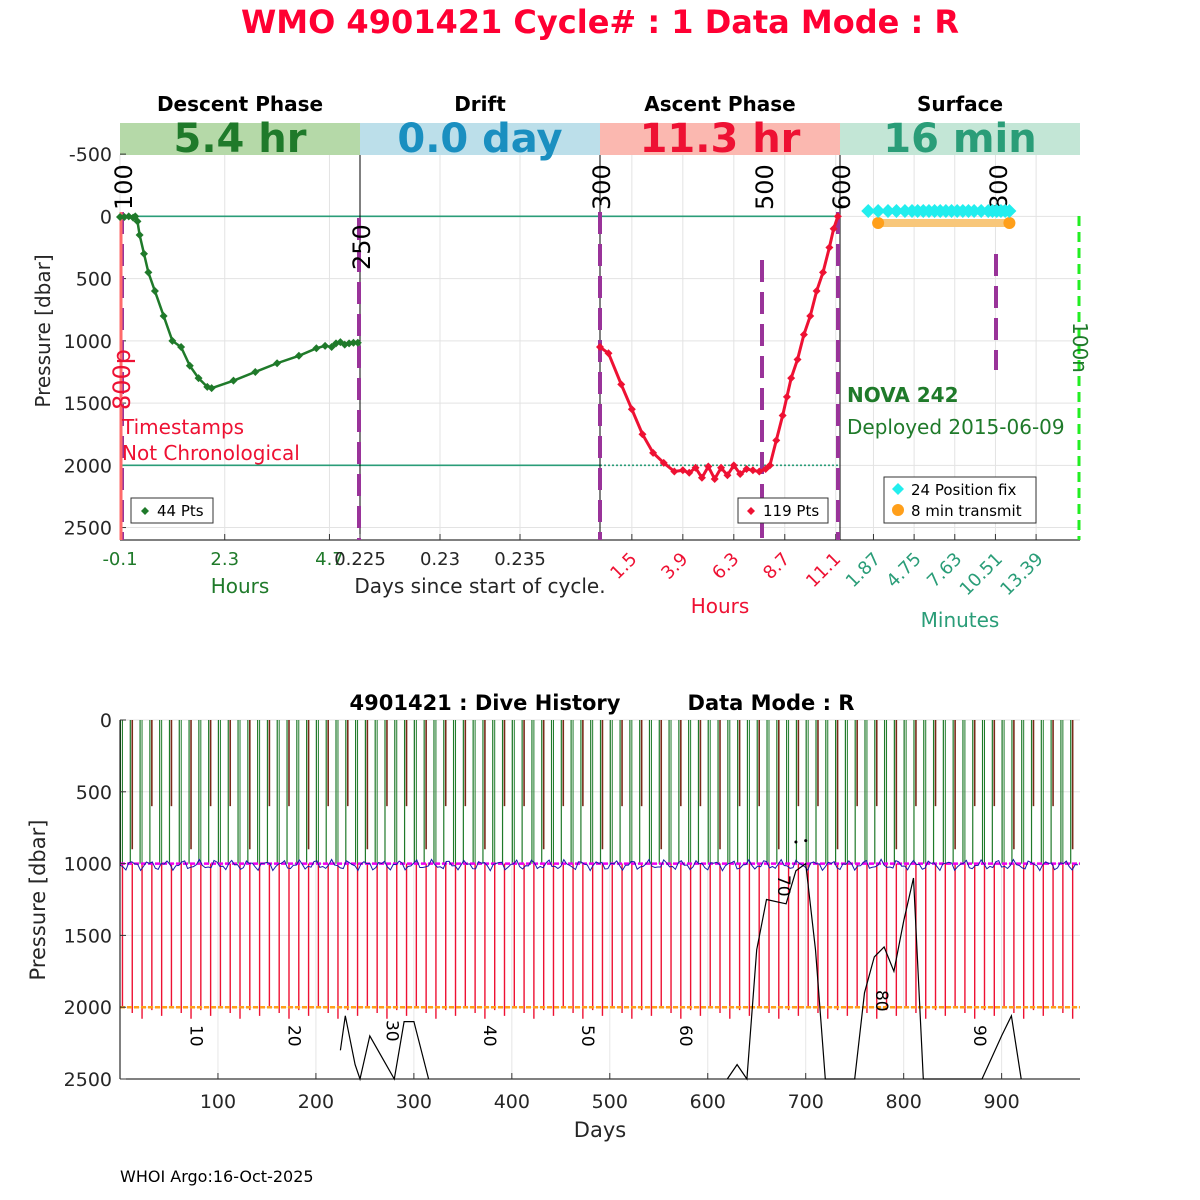  Describe the element at coordinates (489, 1036) in the screenshot. I see `cycle-number-label: 40` at that location.